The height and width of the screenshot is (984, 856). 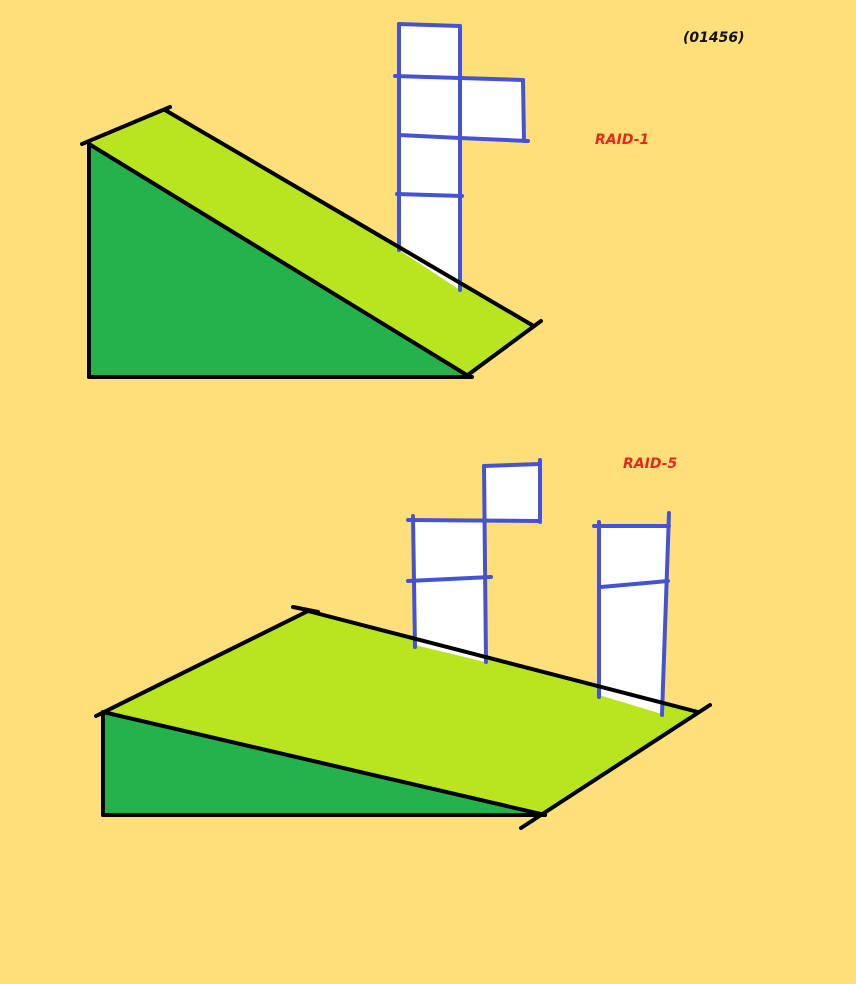 What do you see at coordinates (633, 620) in the screenshot?
I see `raid-5-right-column-fill` at bounding box center [633, 620].